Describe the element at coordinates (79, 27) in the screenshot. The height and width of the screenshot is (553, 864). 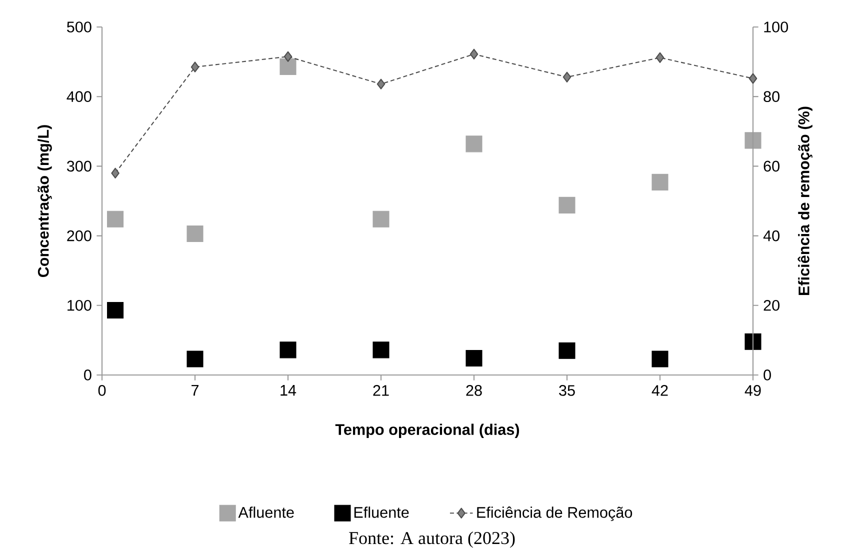
I see `y-tick-label: 500` at that location.